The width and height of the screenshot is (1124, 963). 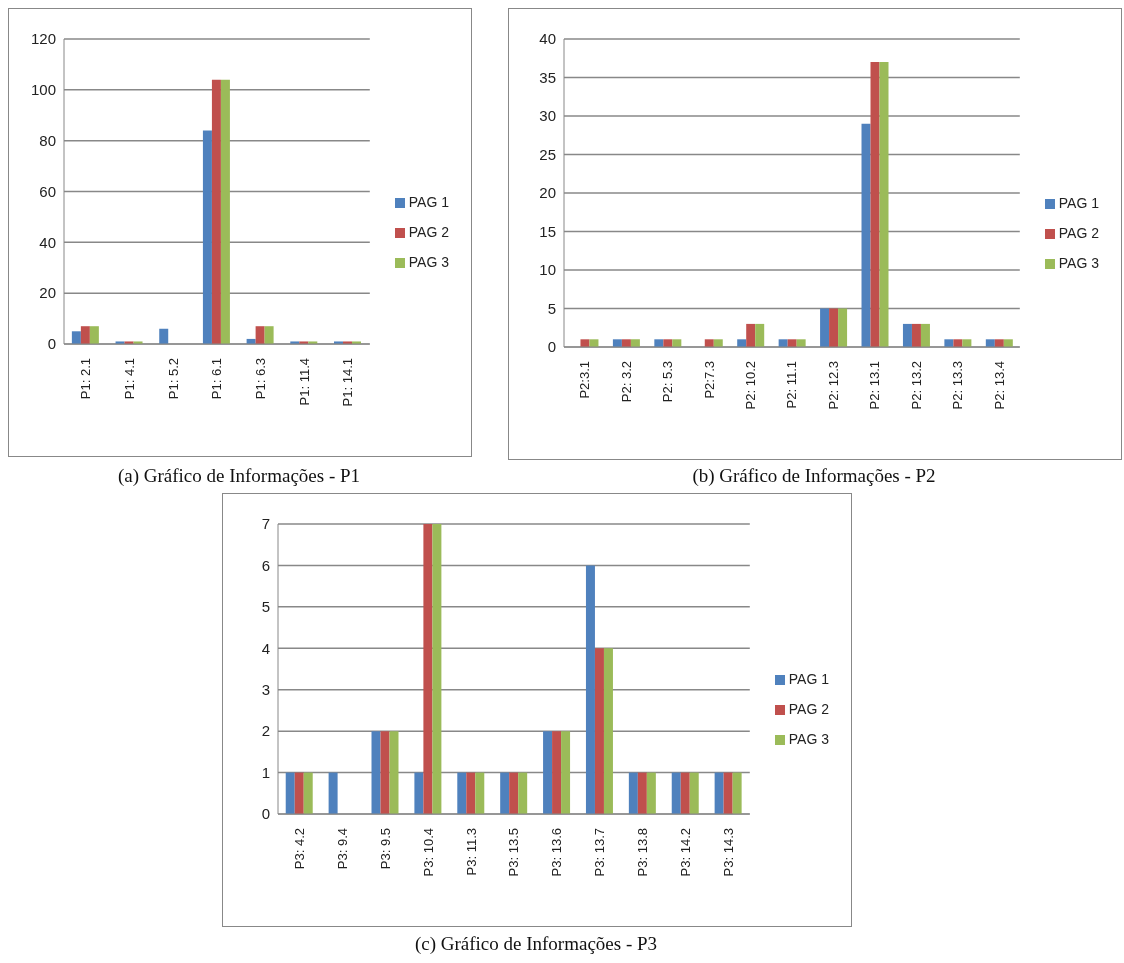 I want to click on x-tick-label: P3: 4.2, so click(x=299, y=849).